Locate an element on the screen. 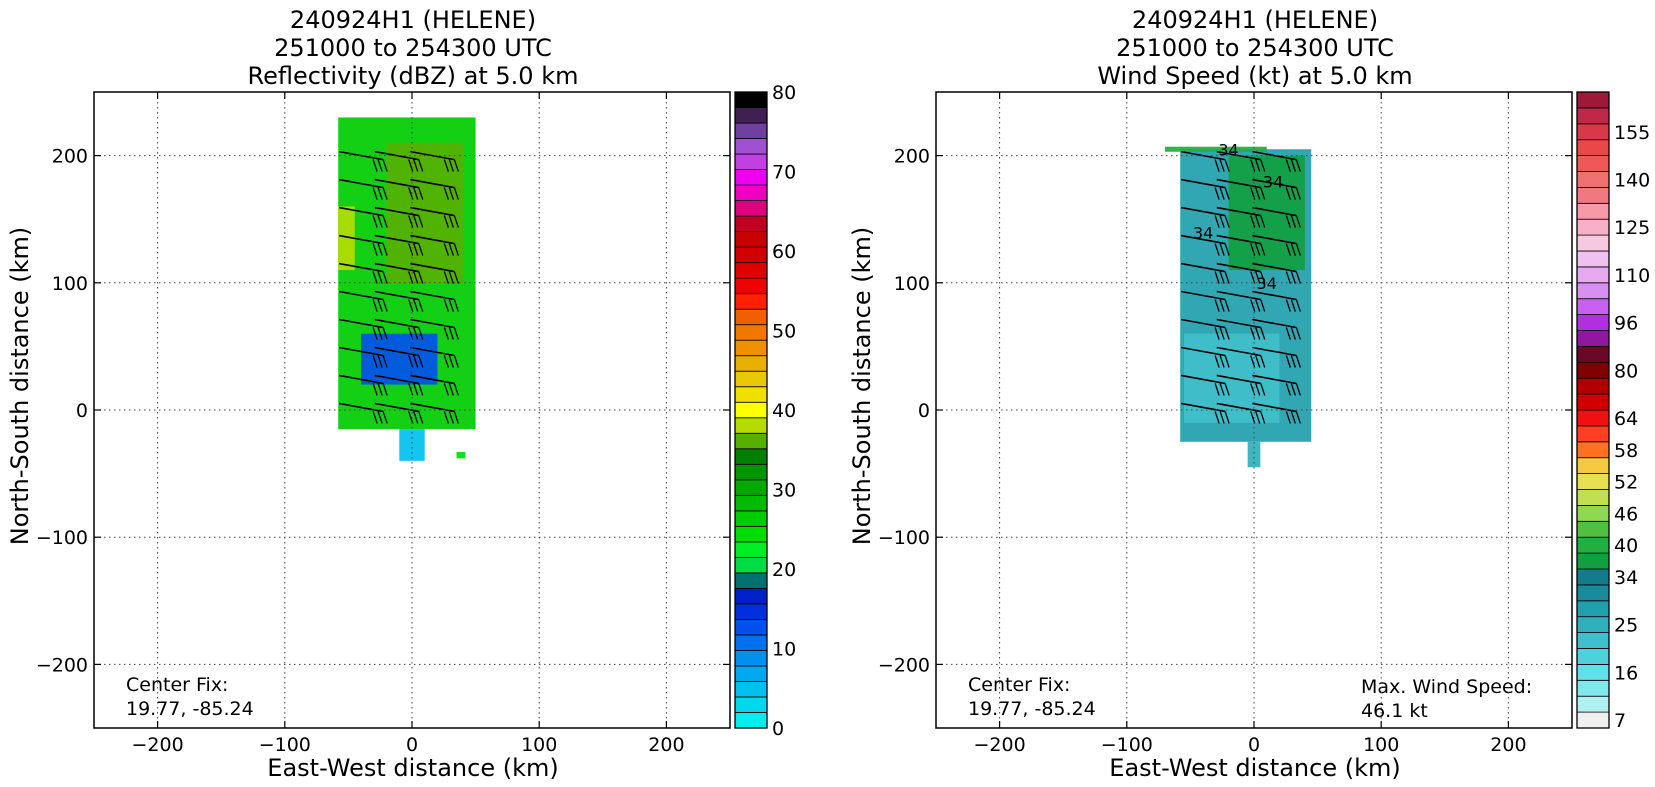 Image resolution: width=1655 pixels, height=787 pixels. colorbar-tick-label-4: 40 is located at coordinates (1626, 546).